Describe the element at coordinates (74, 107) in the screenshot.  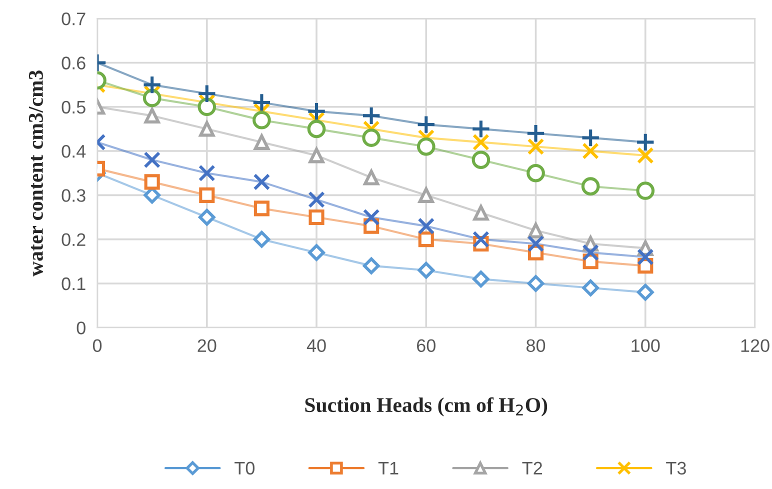
I see `y-tick-label: 0.5` at that location.